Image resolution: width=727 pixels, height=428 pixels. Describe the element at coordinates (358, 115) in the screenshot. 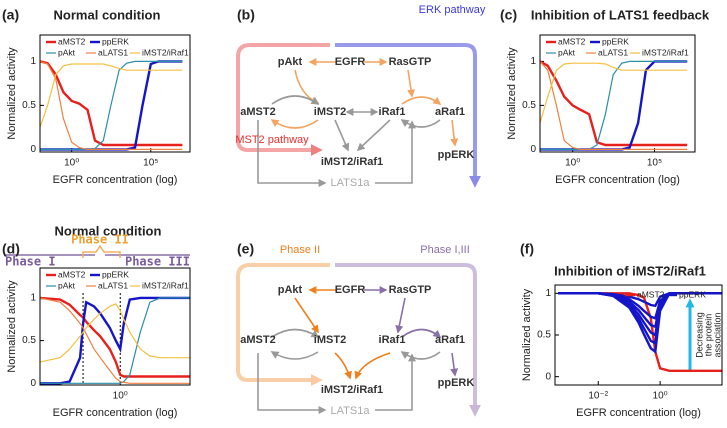

I see `diagram-b-arrows` at that location.